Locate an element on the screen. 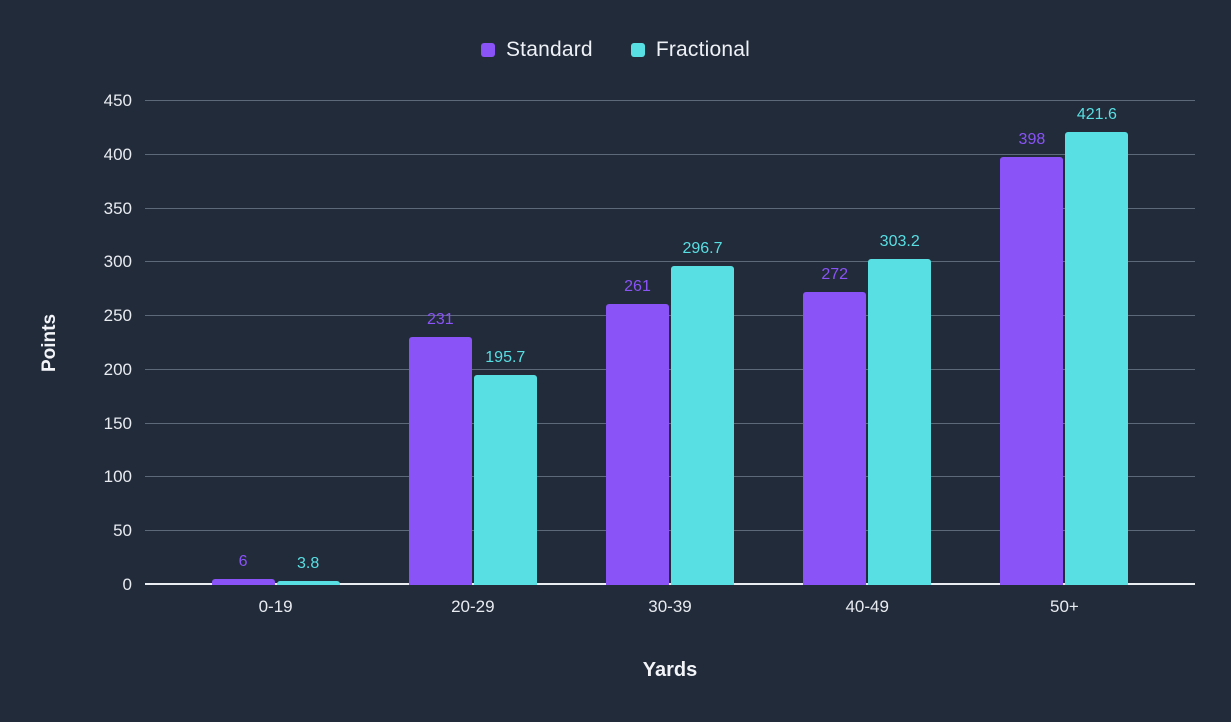  y-tick-label-0: 0 is located at coordinates (127, 584).